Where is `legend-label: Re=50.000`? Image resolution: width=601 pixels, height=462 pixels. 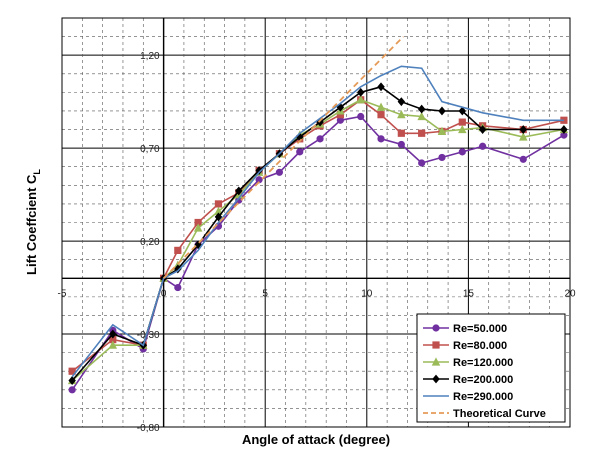 legend-label: Re=50.000 is located at coordinates (480, 329).